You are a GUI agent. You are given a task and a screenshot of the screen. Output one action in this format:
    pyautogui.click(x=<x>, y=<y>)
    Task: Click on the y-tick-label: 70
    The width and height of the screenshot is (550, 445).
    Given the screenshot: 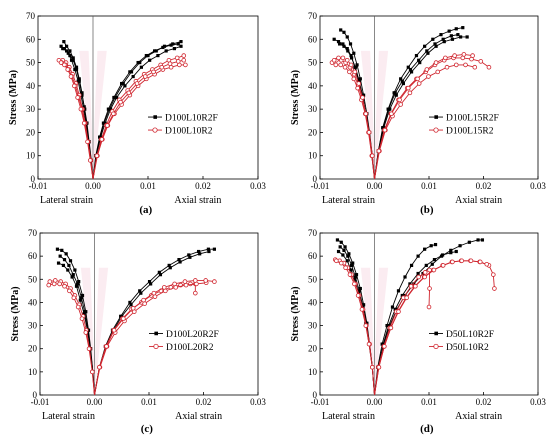 What is the action you would take?
    pyautogui.click(x=313, y=16)
    